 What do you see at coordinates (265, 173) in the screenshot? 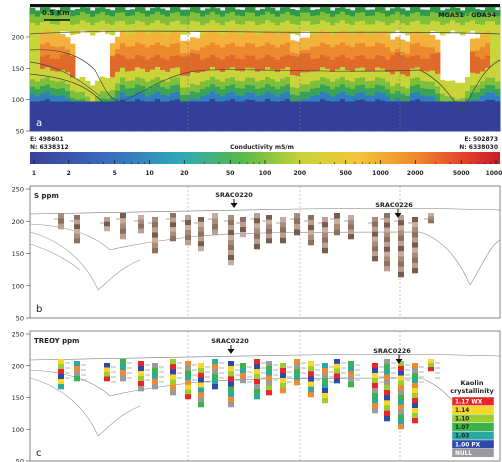
I see `colorbar-tick-label: 100` at bounding box center [265, 173].